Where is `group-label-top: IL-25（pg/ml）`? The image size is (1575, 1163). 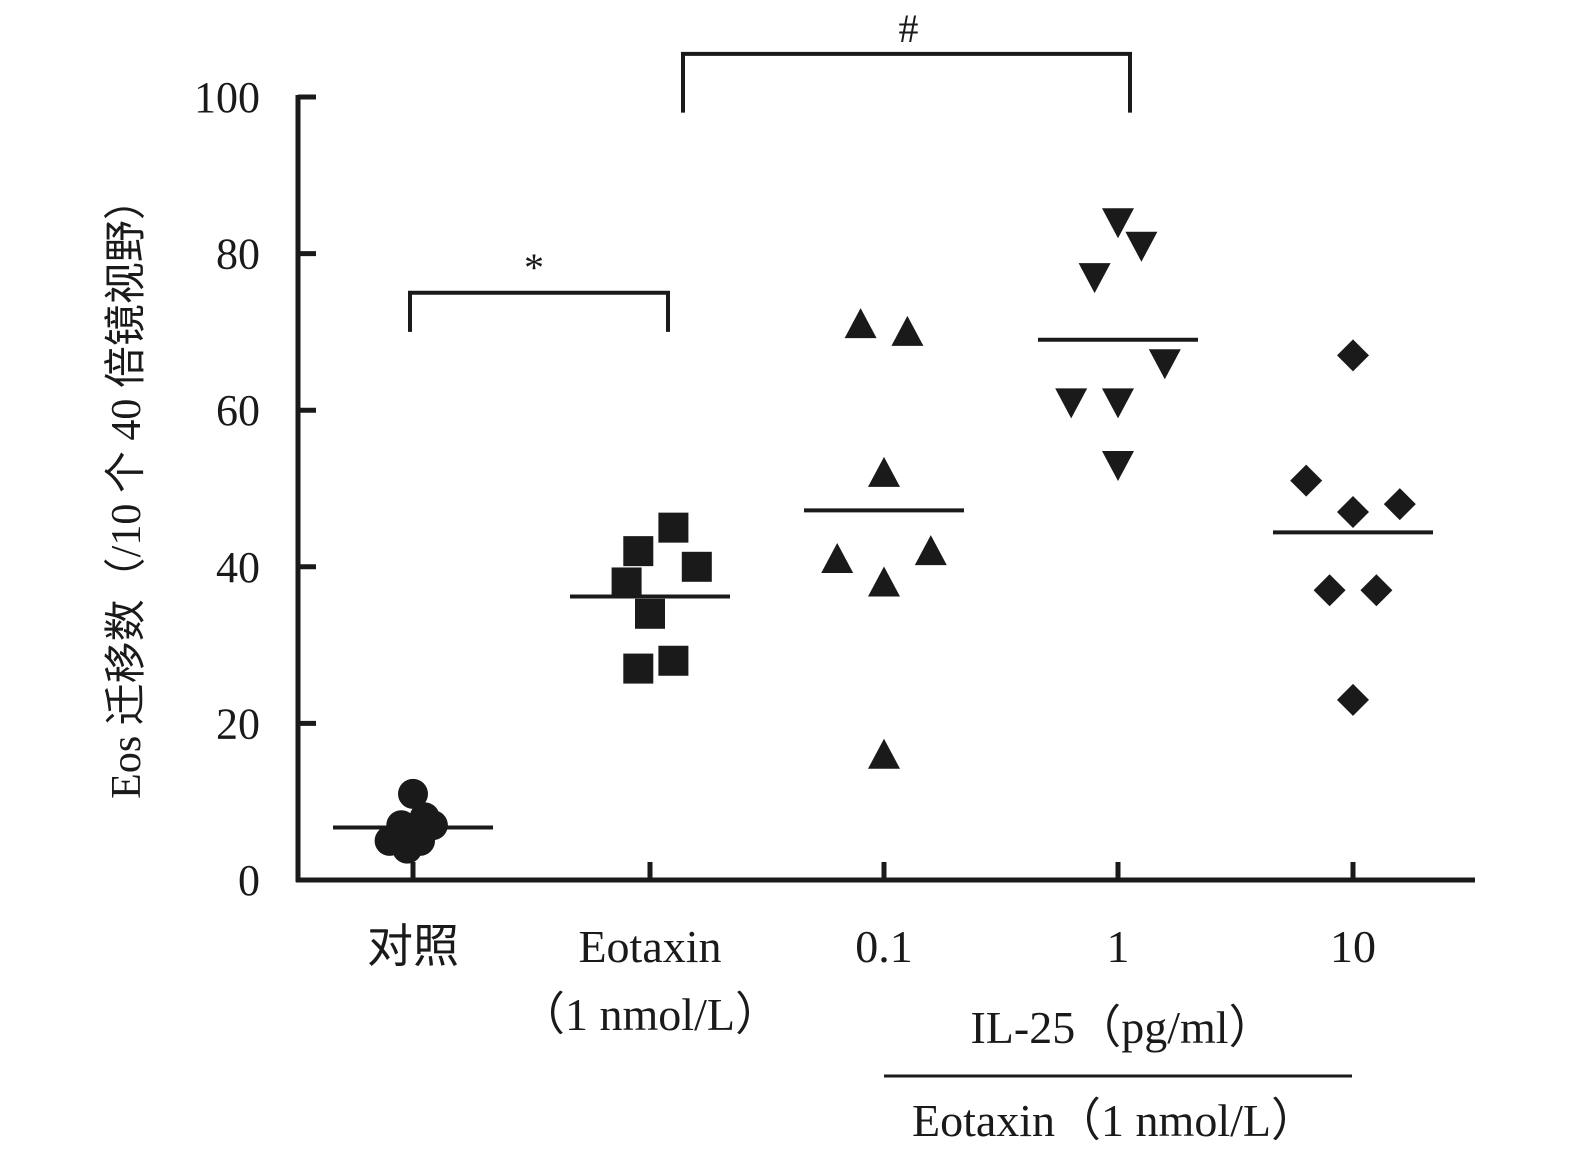
group-label-top: IL-25（pg/ml） is located at coordinates (1122, 1027).